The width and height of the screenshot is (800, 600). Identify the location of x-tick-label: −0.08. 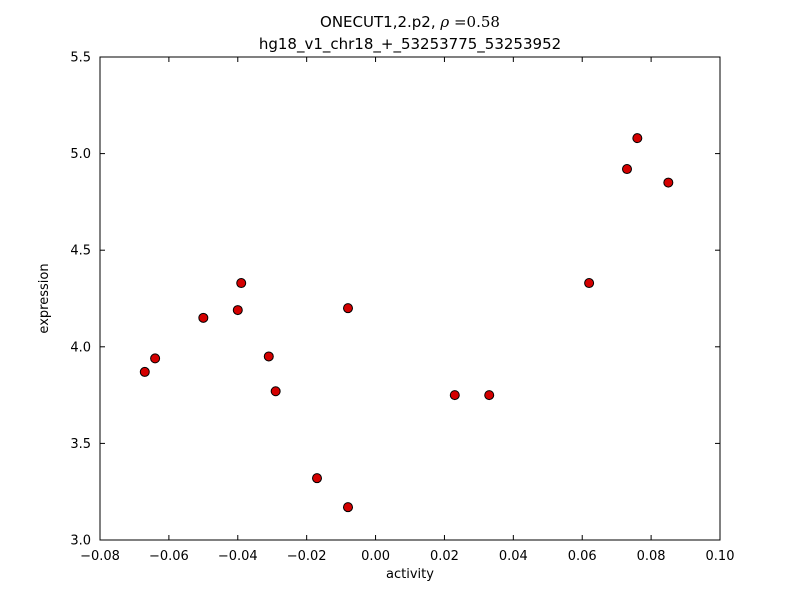
(100, 556).